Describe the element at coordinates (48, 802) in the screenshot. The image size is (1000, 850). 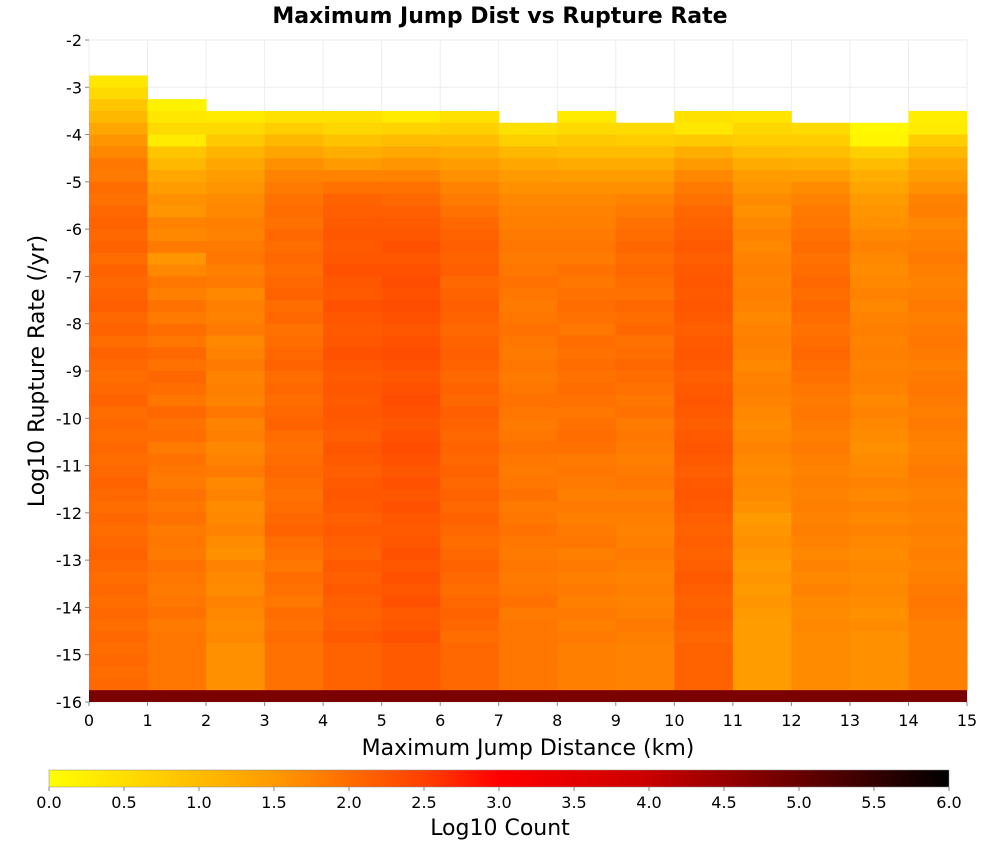
I see `colorbar-tick-label: 0.0` at that location.